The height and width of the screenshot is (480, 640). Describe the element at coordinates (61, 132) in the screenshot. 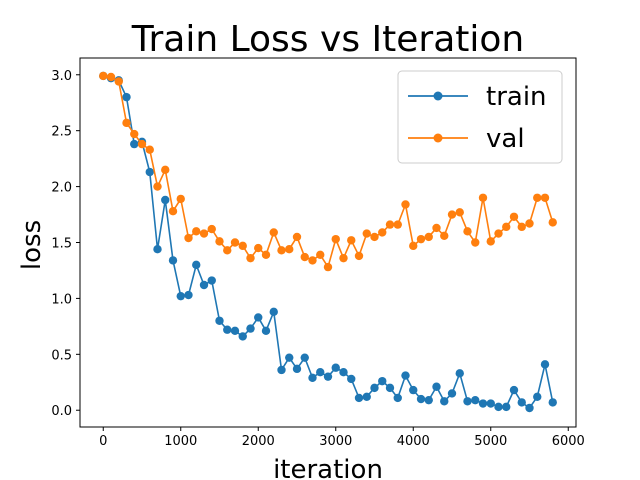

I see `y-tick-label: 2.5` at that location.